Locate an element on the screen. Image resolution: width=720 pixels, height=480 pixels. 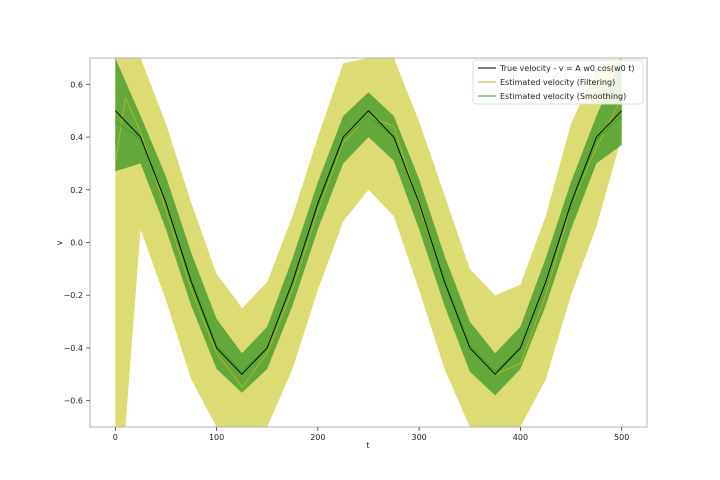
legend-label-filtering: Estimated velocity (Filtering) is located at coordinates (557, 82).